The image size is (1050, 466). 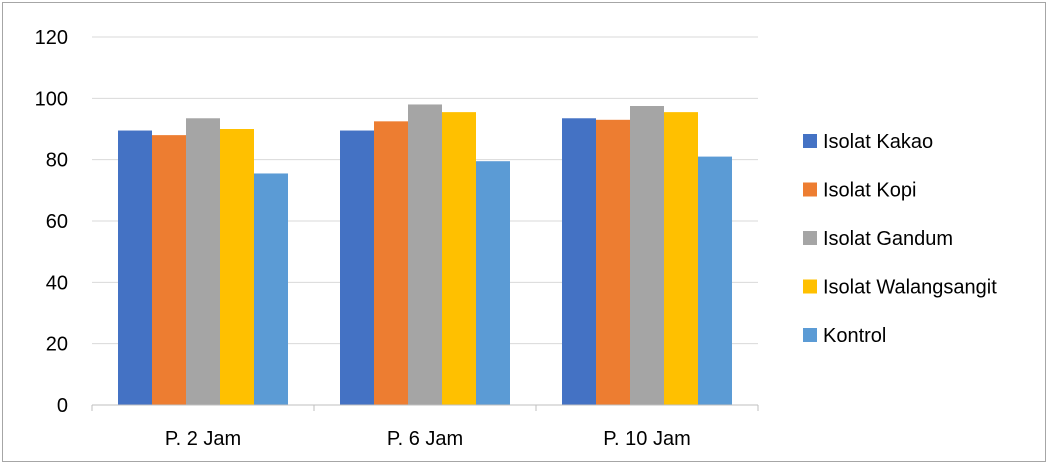 What do you see at coordinates (910, 288) in the screenshot?
I see `legend-label: Isolat Walangsangit` at bounding box center [910, 288].